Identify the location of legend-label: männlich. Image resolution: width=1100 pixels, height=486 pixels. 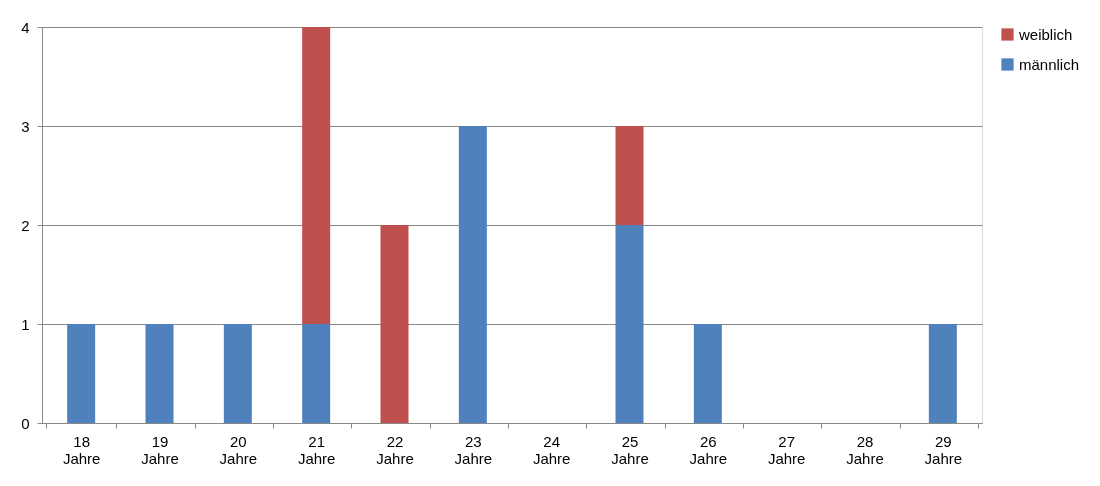
(1049, 64).